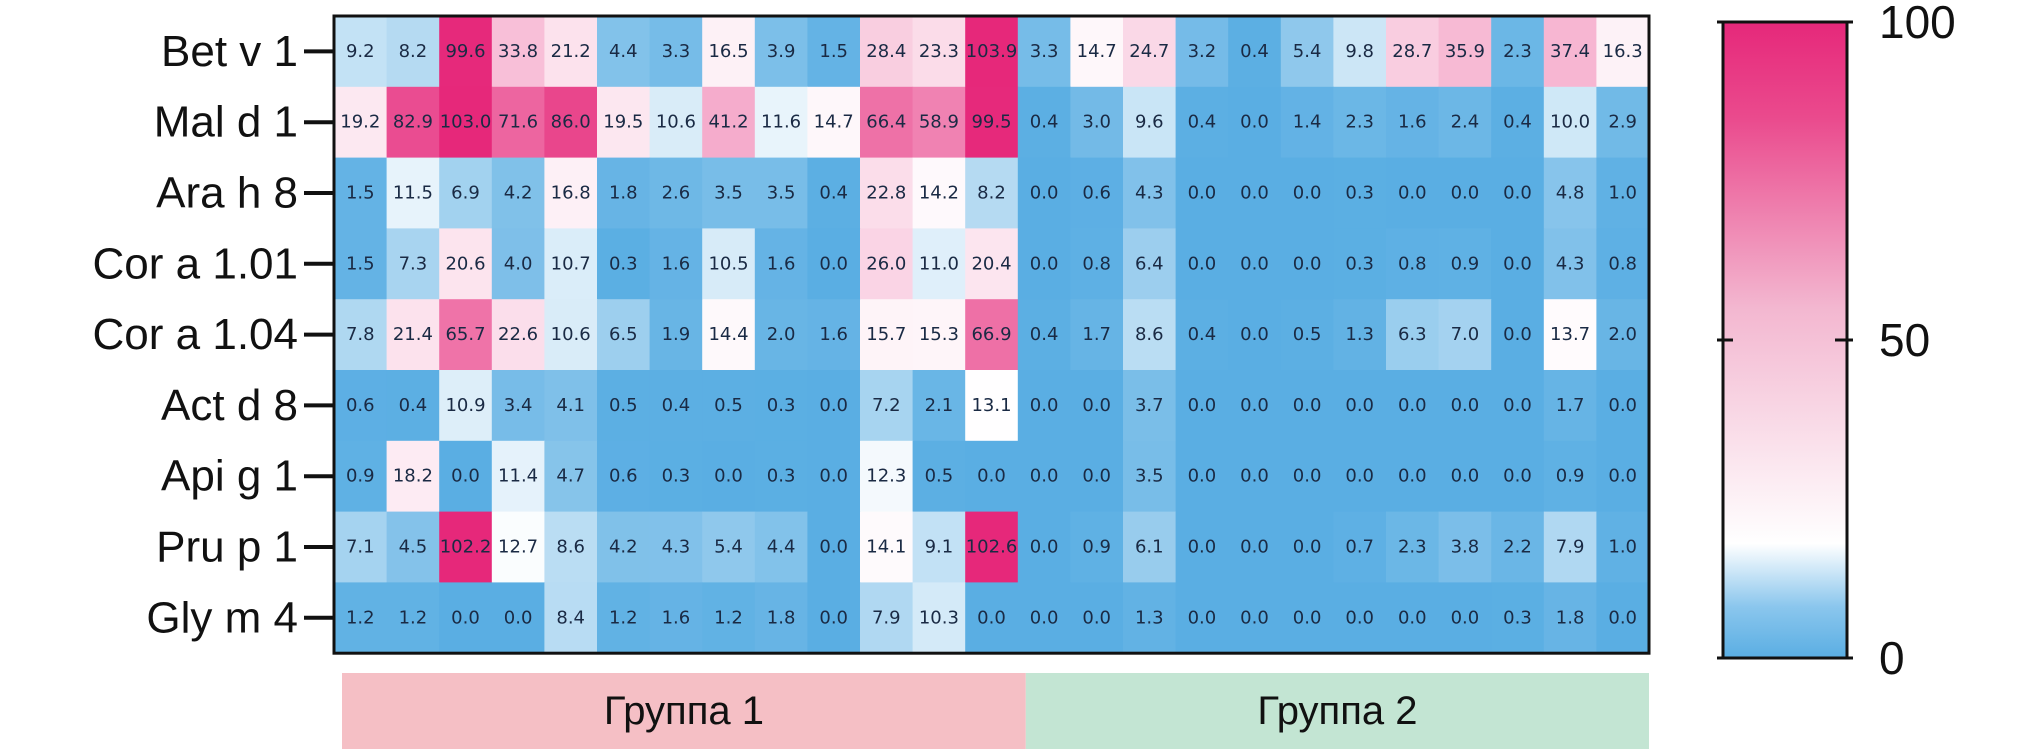 The width and height of the screenshot is (2020, 756). I want to click on cell-value-label: 12.7, so click(518, 547).